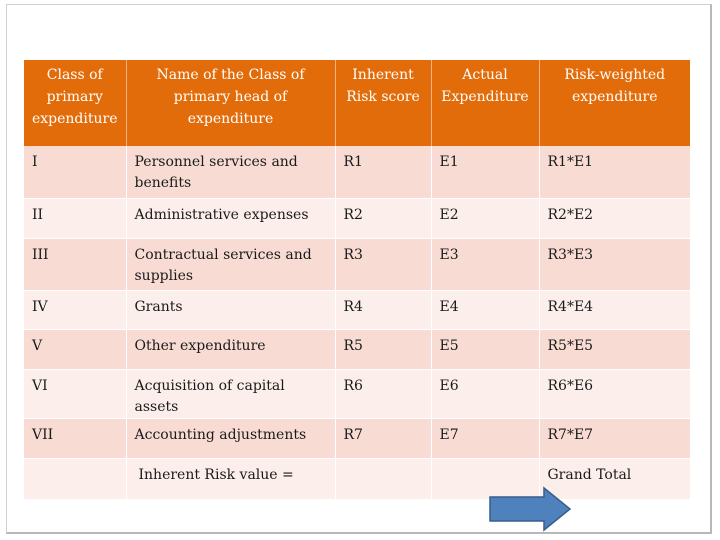 The width and height of the screenshot is (720, 540). Describe the element at coordinates (75, 349) in the screenshot. I see `class-cell: V` at that location.